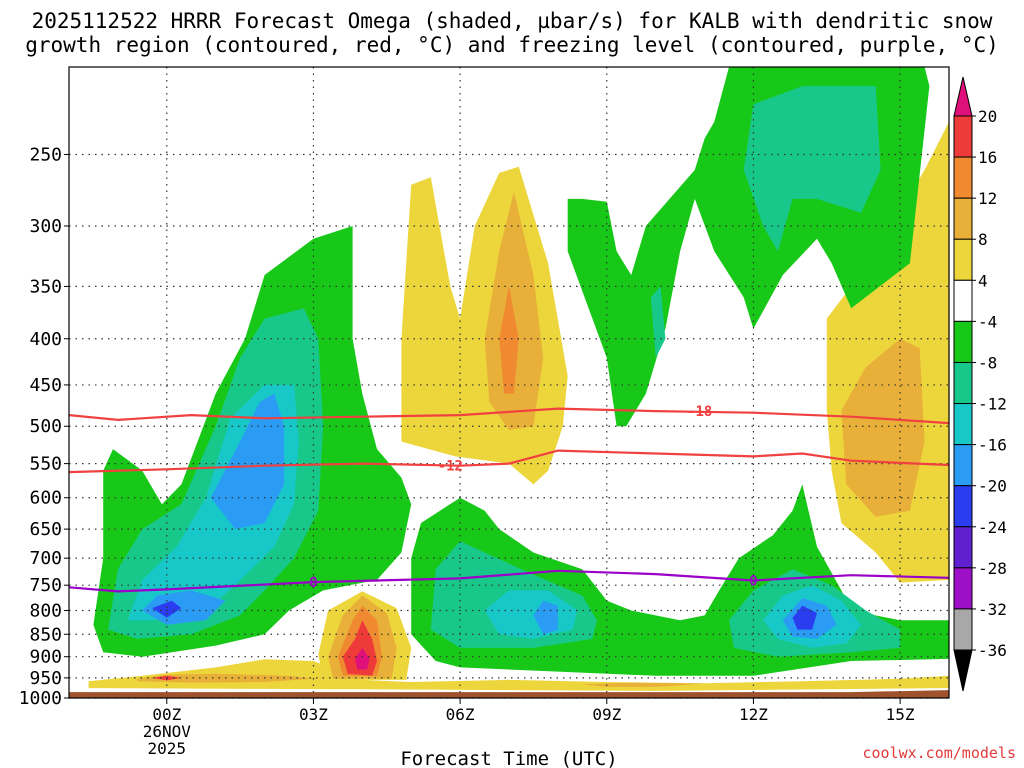 This screenshot has height=768, width=1024. What do you see at coordinates (987, 198) in the screenshot?
I see `colorbar-label-2: 12` at bounding box center [987, 198].